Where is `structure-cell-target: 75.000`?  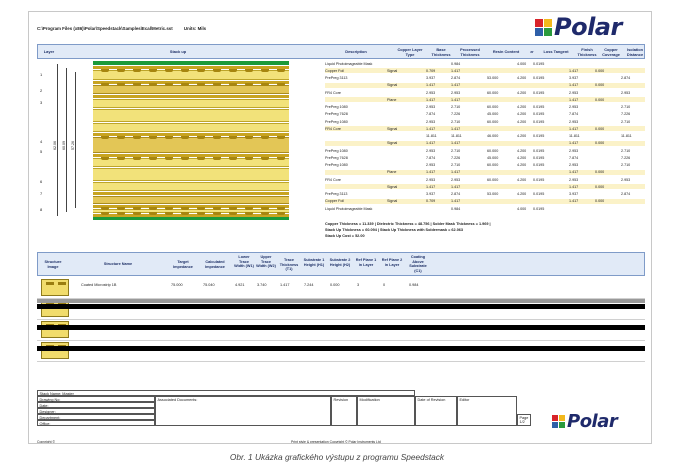 structure-cell-target: 75.000 is located at coordinates (177, 285).